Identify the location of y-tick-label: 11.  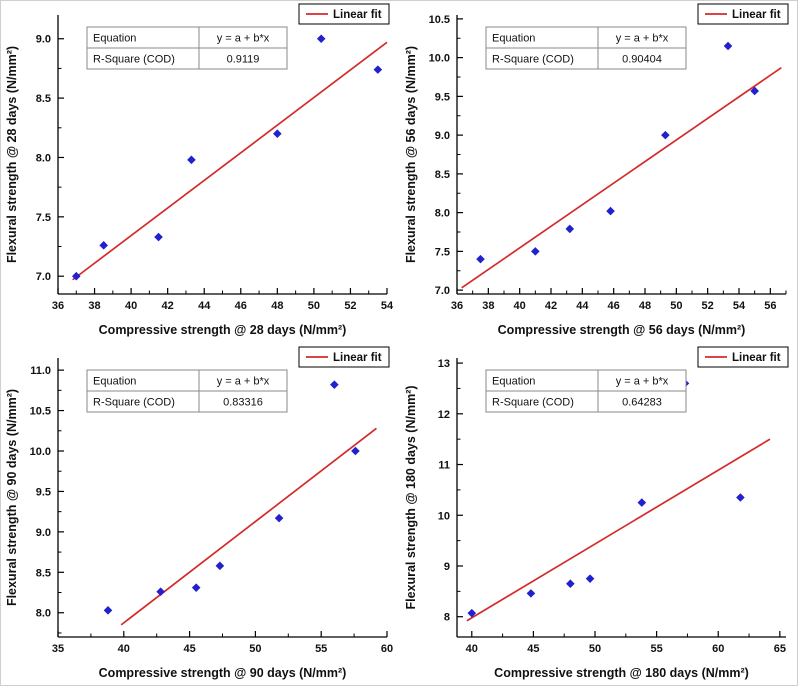
(444, 466).